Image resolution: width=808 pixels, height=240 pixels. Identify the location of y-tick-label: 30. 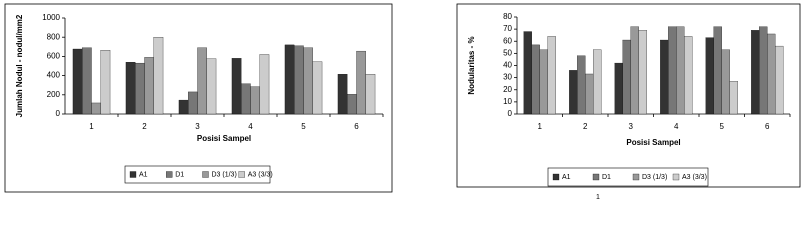
(507, 77).